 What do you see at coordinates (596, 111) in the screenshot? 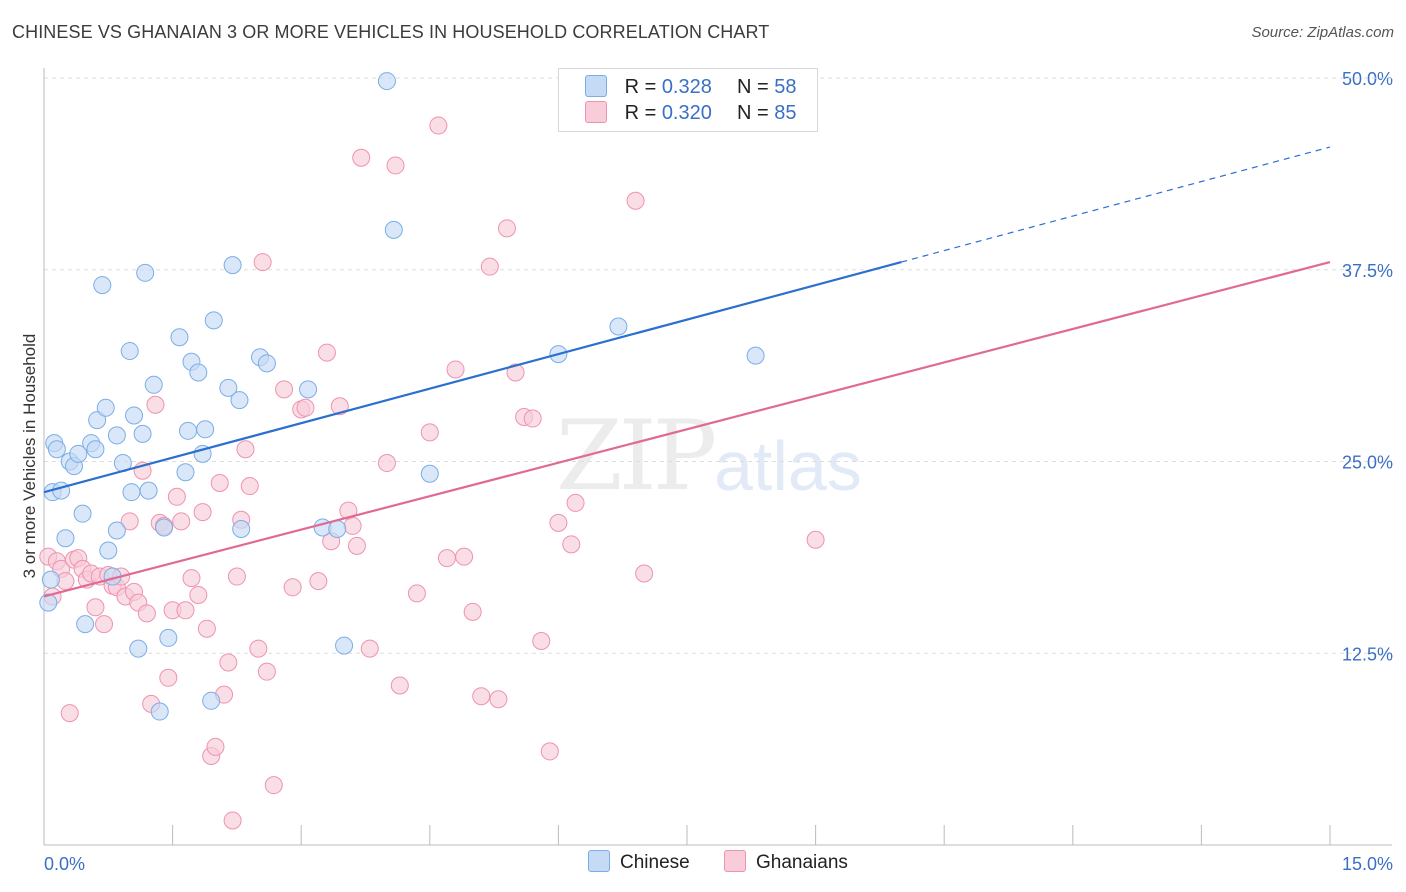
I see `ghanaian-swatch-icon` at bounding box center [596, 111].